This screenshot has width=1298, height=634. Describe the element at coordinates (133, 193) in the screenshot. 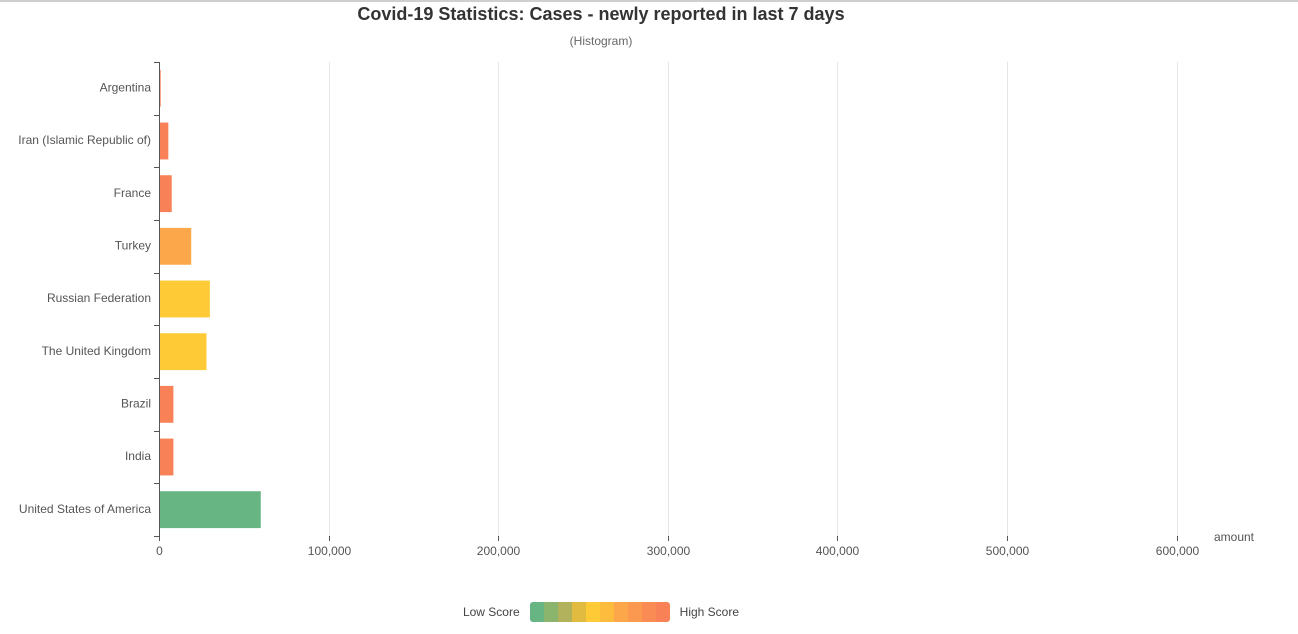

I see `category-label: France` at that location.